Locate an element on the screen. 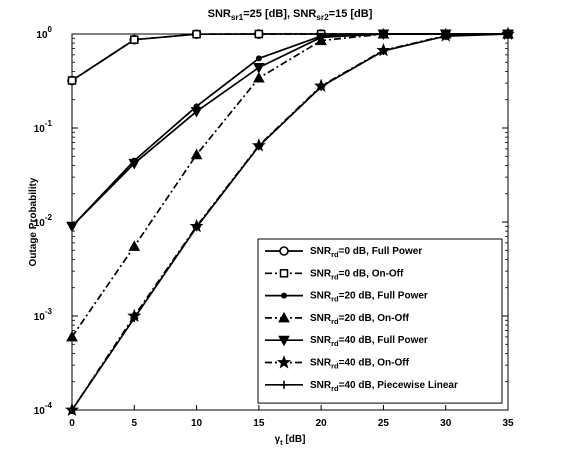 The height and width of the screenshot is (464, 561). legend-entry: SNRrd=40 dB, Full Power is located at coordinates (346, 341).